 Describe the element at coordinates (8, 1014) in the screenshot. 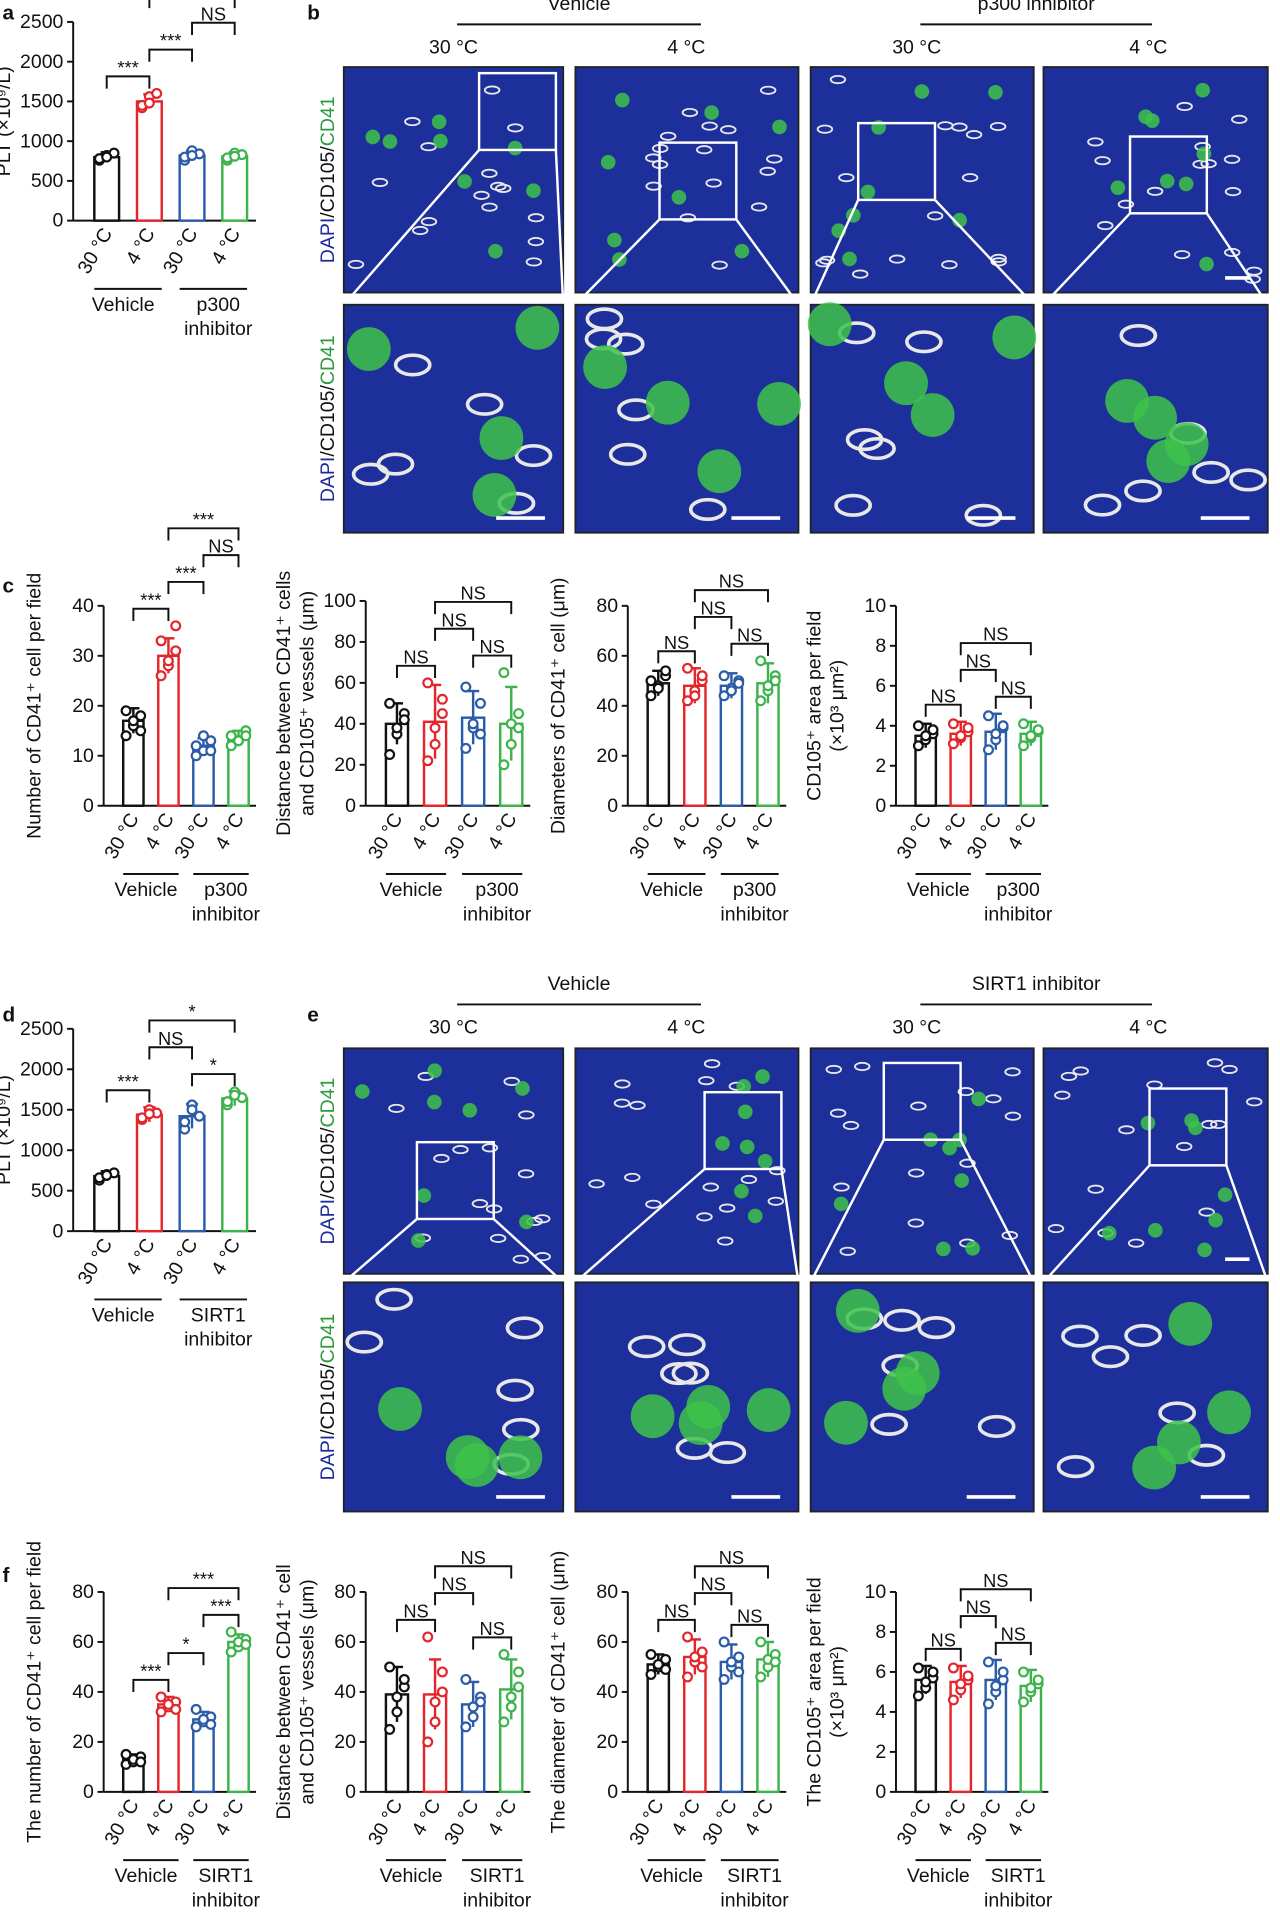

I see `panel-label: d` at that location.